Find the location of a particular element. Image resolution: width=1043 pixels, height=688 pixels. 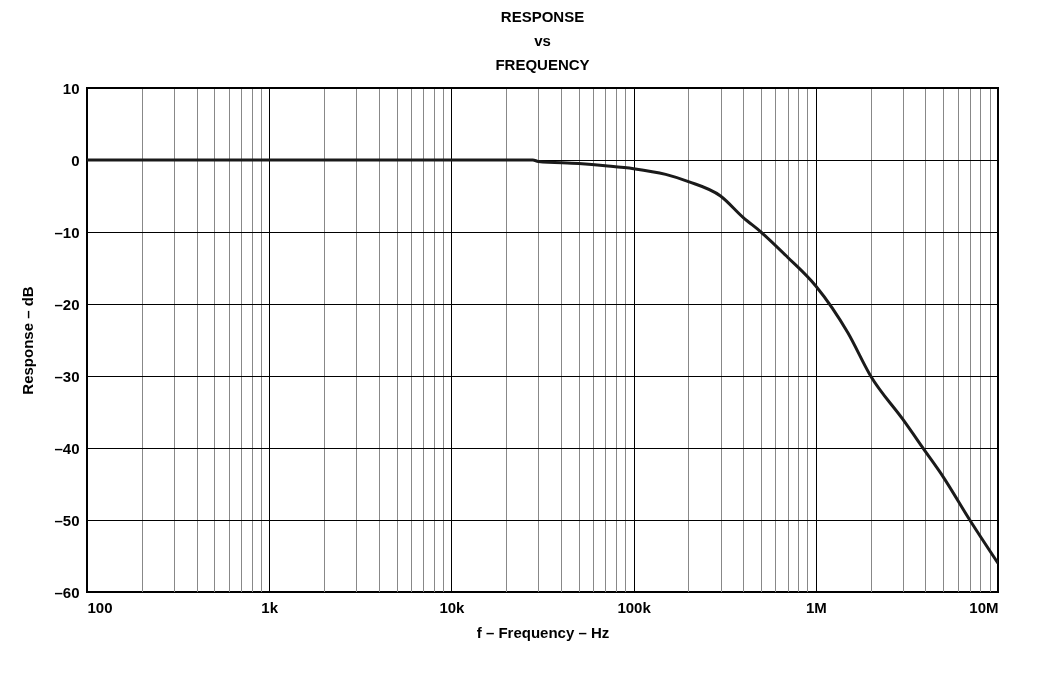

y-tick-label: –40 is located at coordinates (67, 448).